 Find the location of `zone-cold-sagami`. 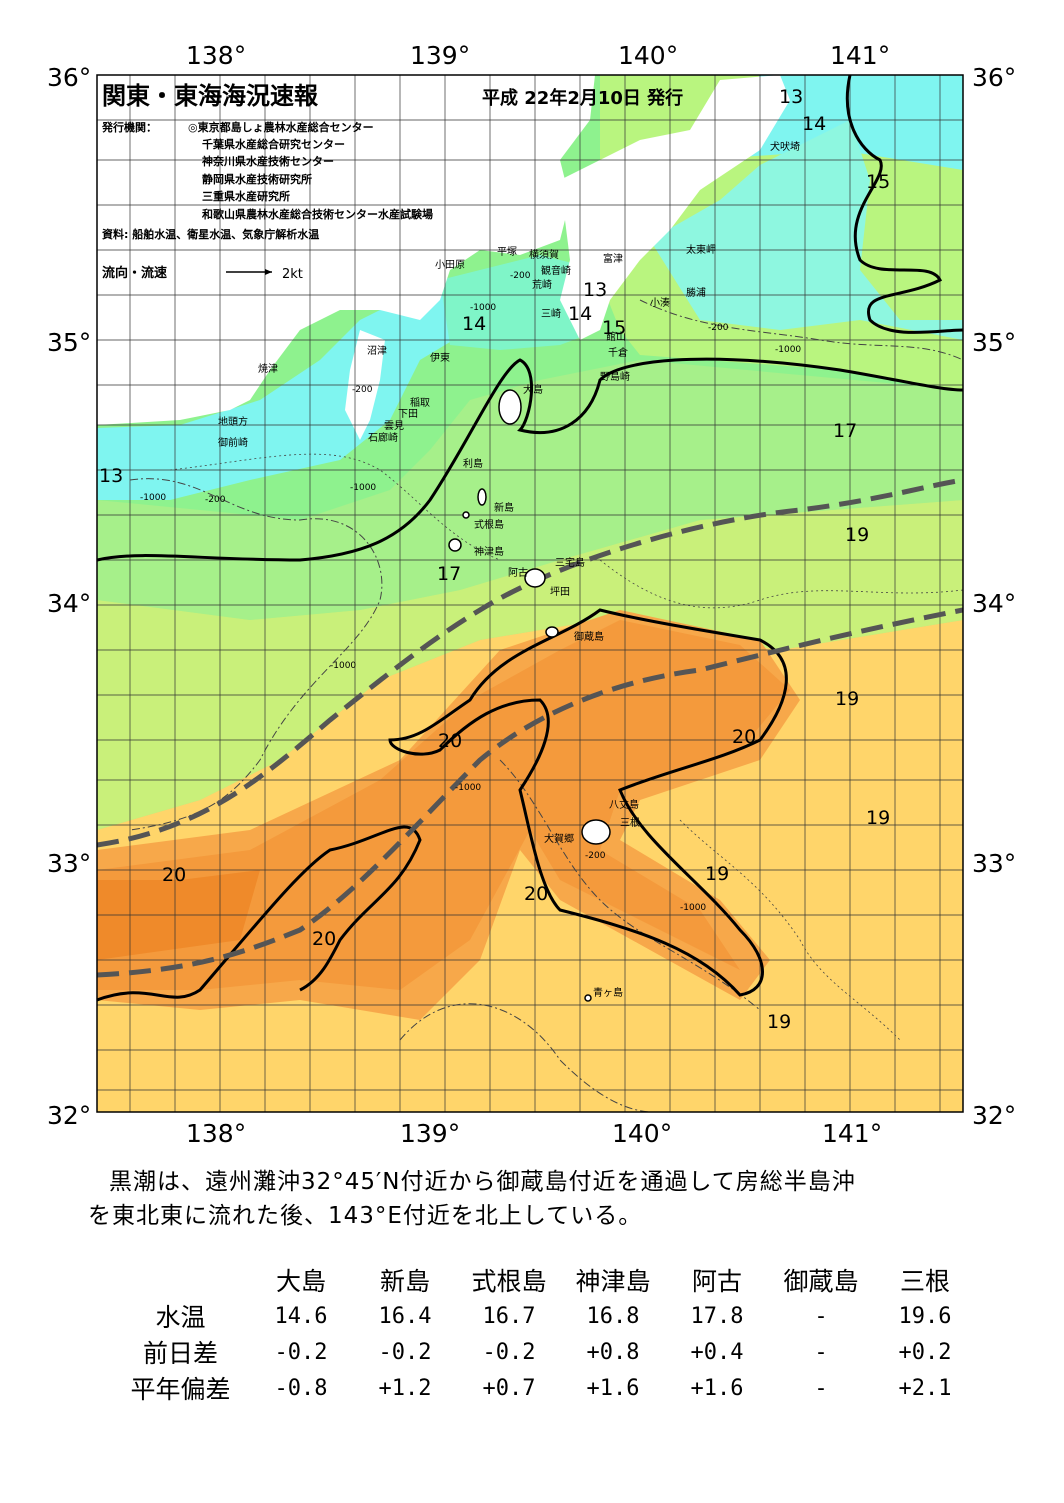

zone-cold-sagami is located at coordinates (520, 302).